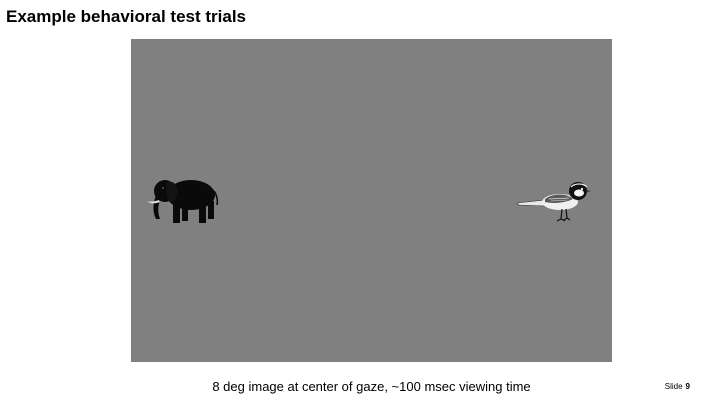 The width and height of the screenshot is (703, 416). I want to click on slide-number-value: 9, so click(687, 386).